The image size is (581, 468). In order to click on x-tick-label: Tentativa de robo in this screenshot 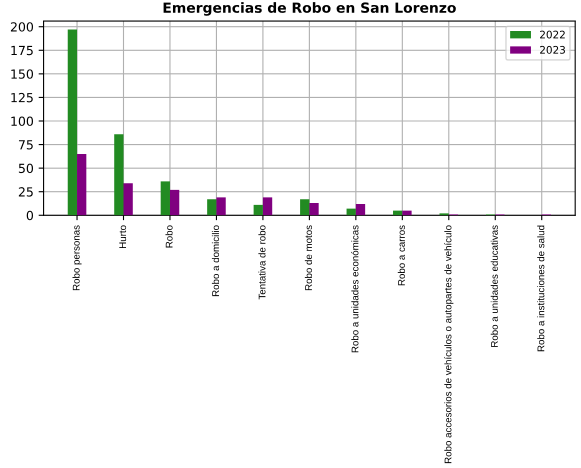, I will do `click(262, 262)`.